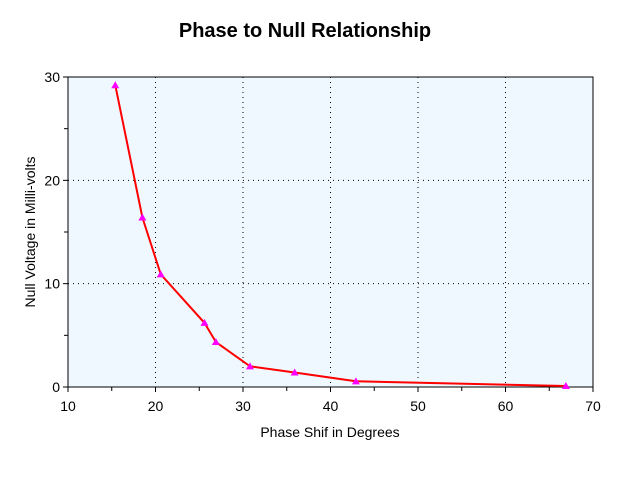 This screenshot has width=640, height=480. What do you see at coordinates (52, 77) in the screenshot?
I see `y-tick-label: 30` at bounding box center [52, 77].